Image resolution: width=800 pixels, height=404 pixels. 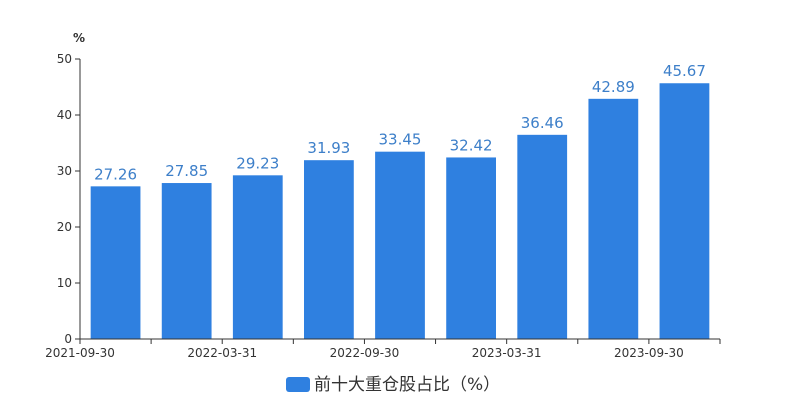 What do you see at coordinates (64, 283) in the screenshot?
I see `y-tick-label: 10` at bounding box center [64, 283].